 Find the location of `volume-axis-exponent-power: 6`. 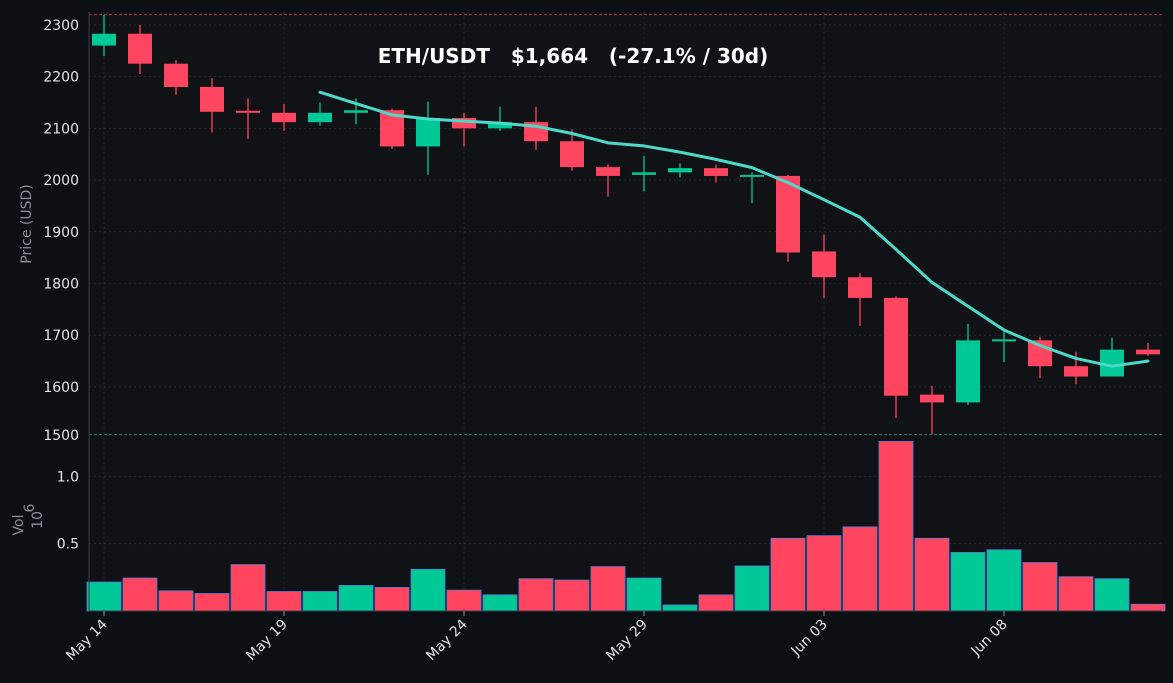

volume-axis-exponent-power: 6 is located at coordinates (30, 507).